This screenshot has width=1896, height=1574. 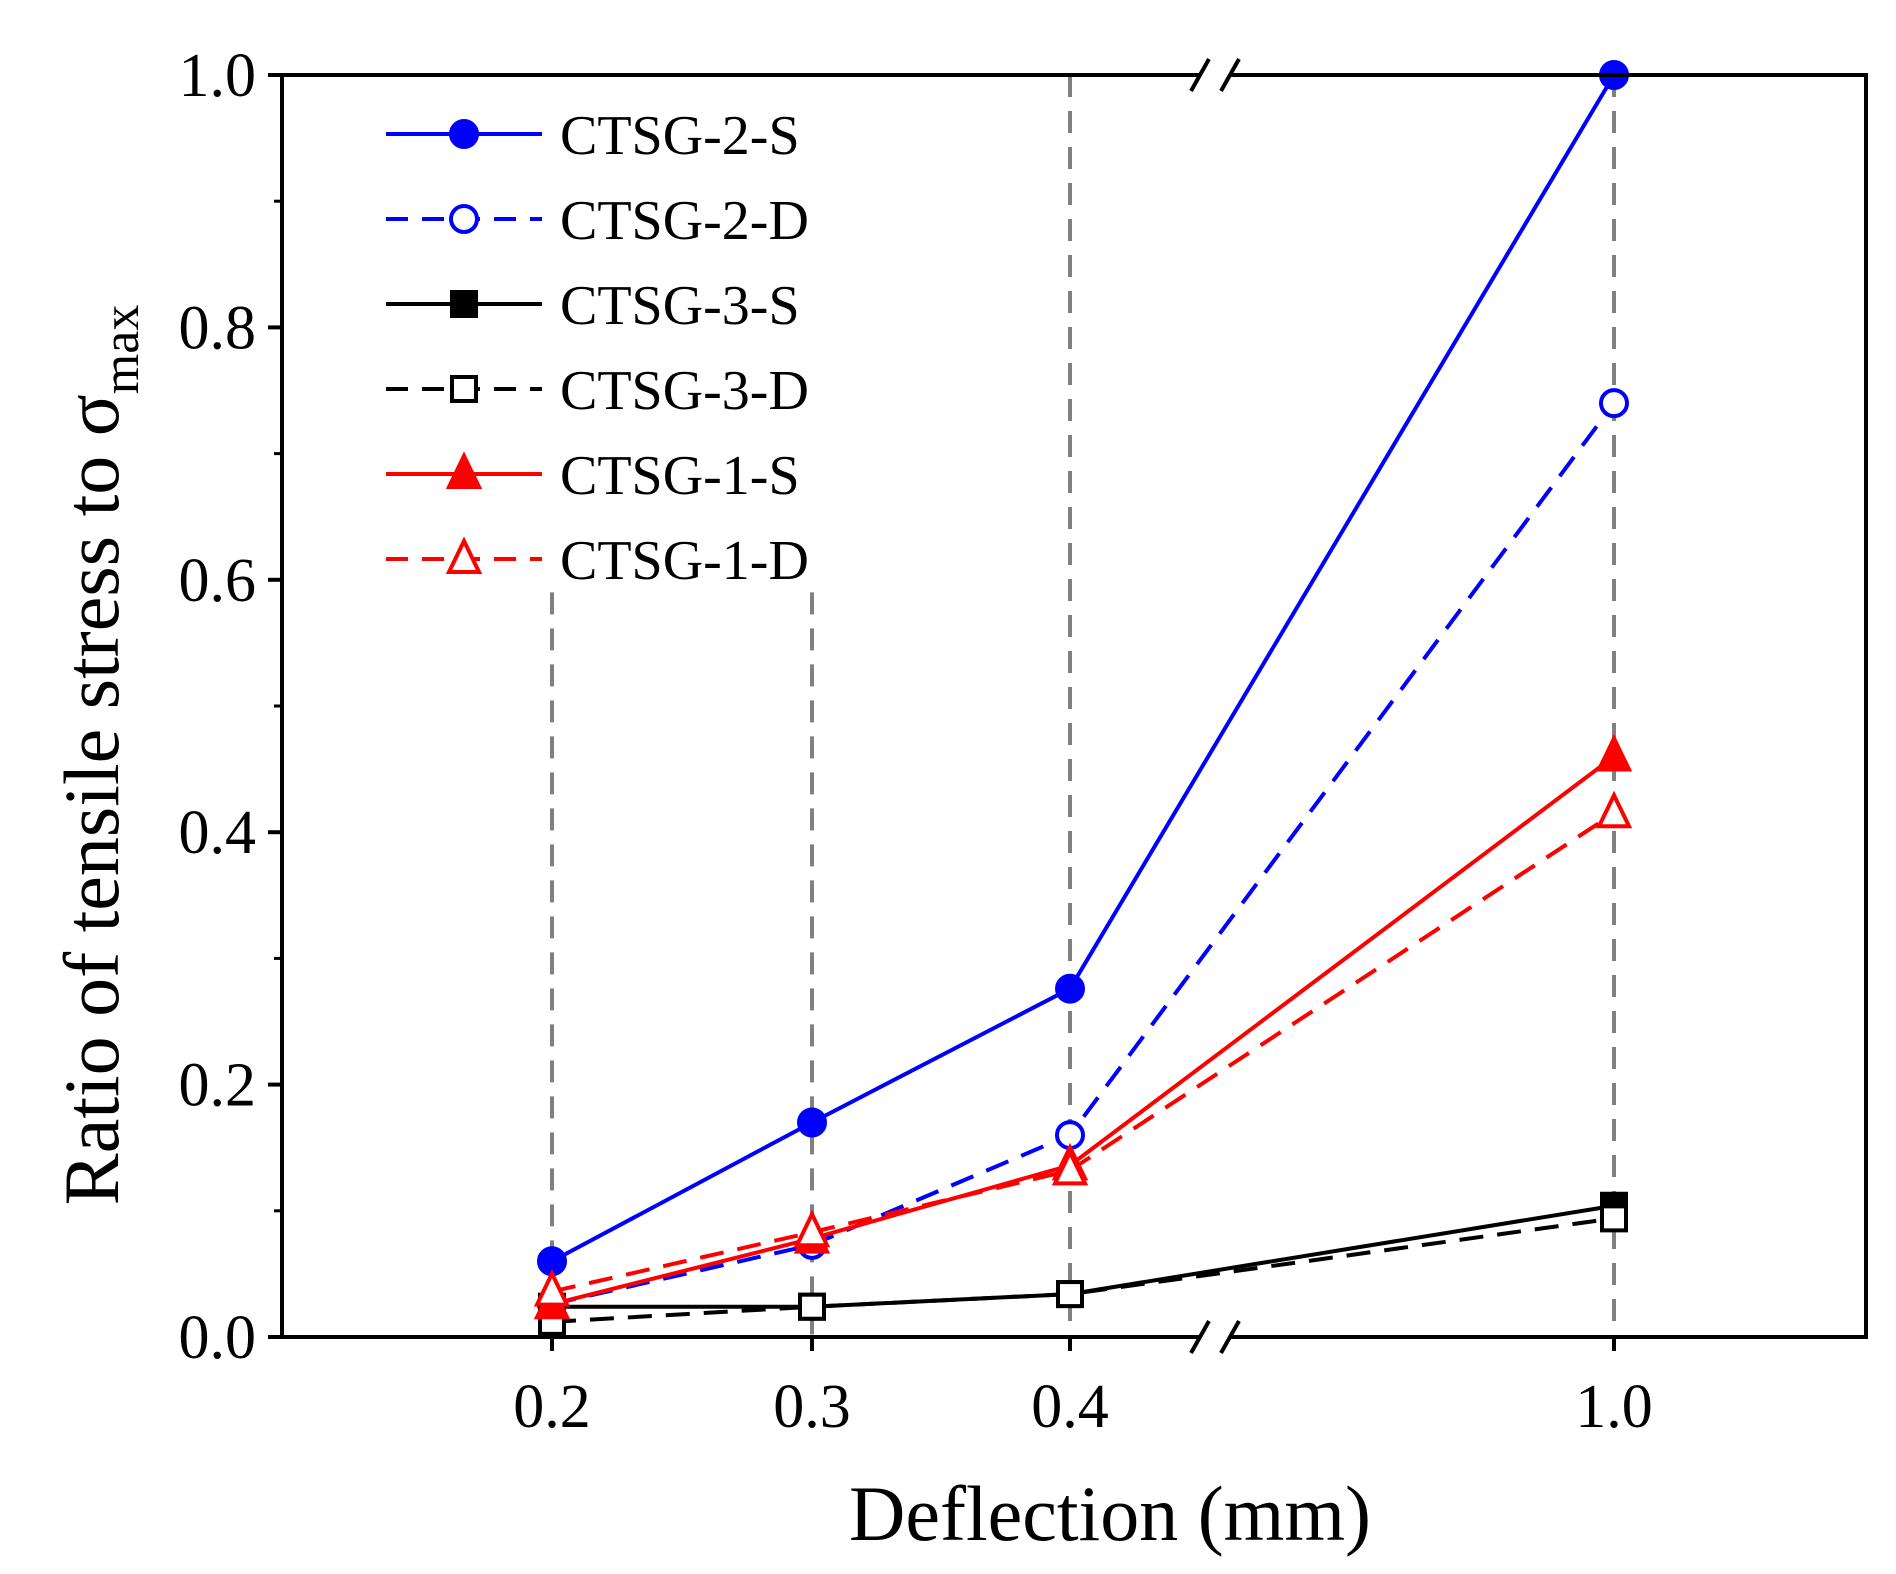 I want to click on y-tick-label-0.2: 0.2, so click(x=218, y=1086).